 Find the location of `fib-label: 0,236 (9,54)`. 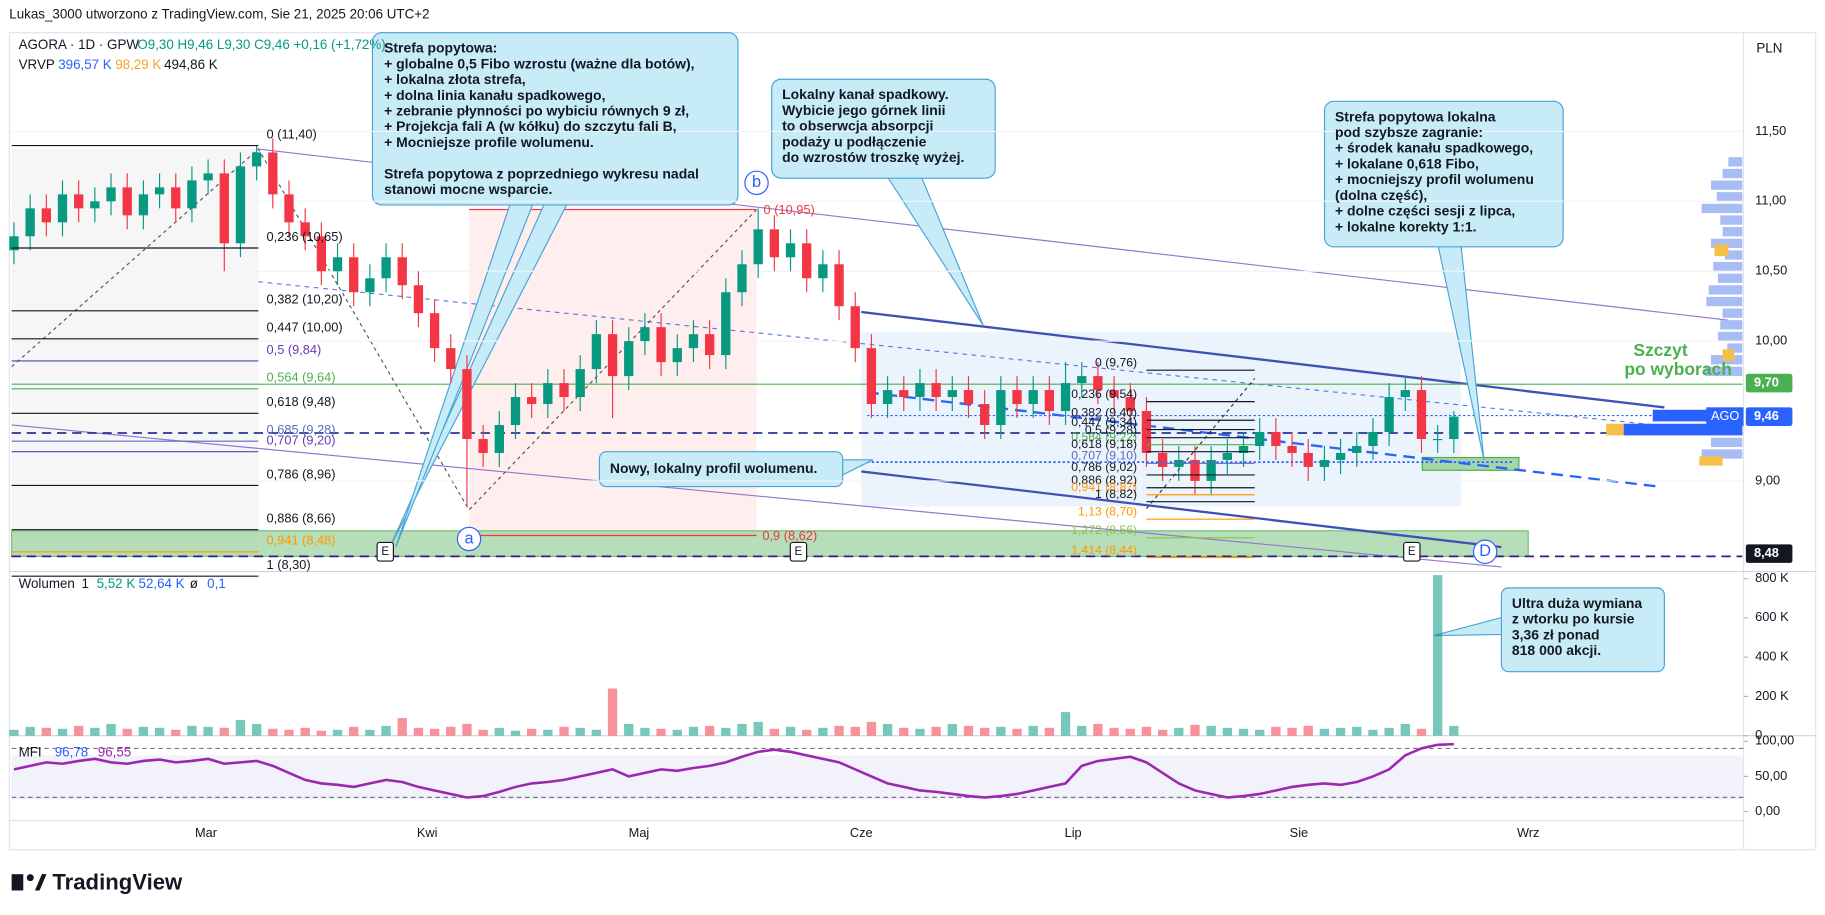

fib-label: 0,236 (9,54) is located at coordinates (1104, 394).